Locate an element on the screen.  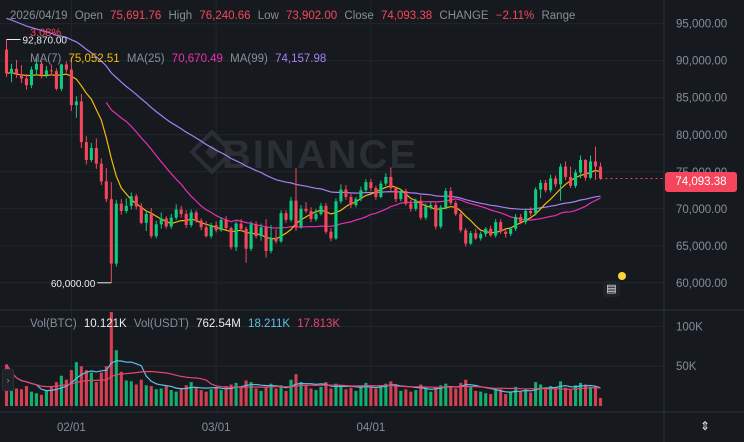
low-label: Low is located at coordinates (268, 16).